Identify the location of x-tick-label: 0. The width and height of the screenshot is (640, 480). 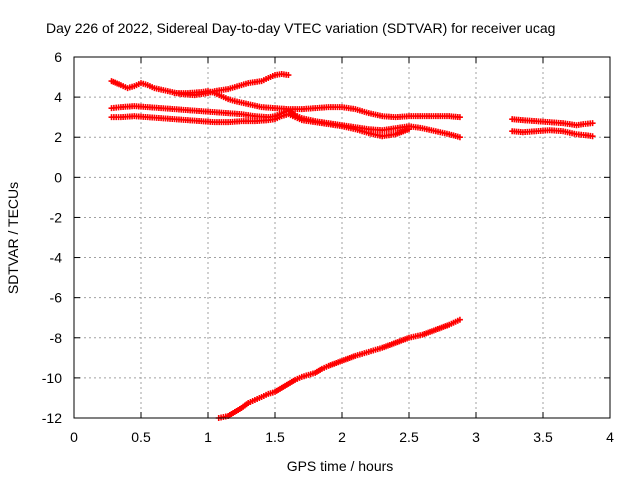
(74, 437).